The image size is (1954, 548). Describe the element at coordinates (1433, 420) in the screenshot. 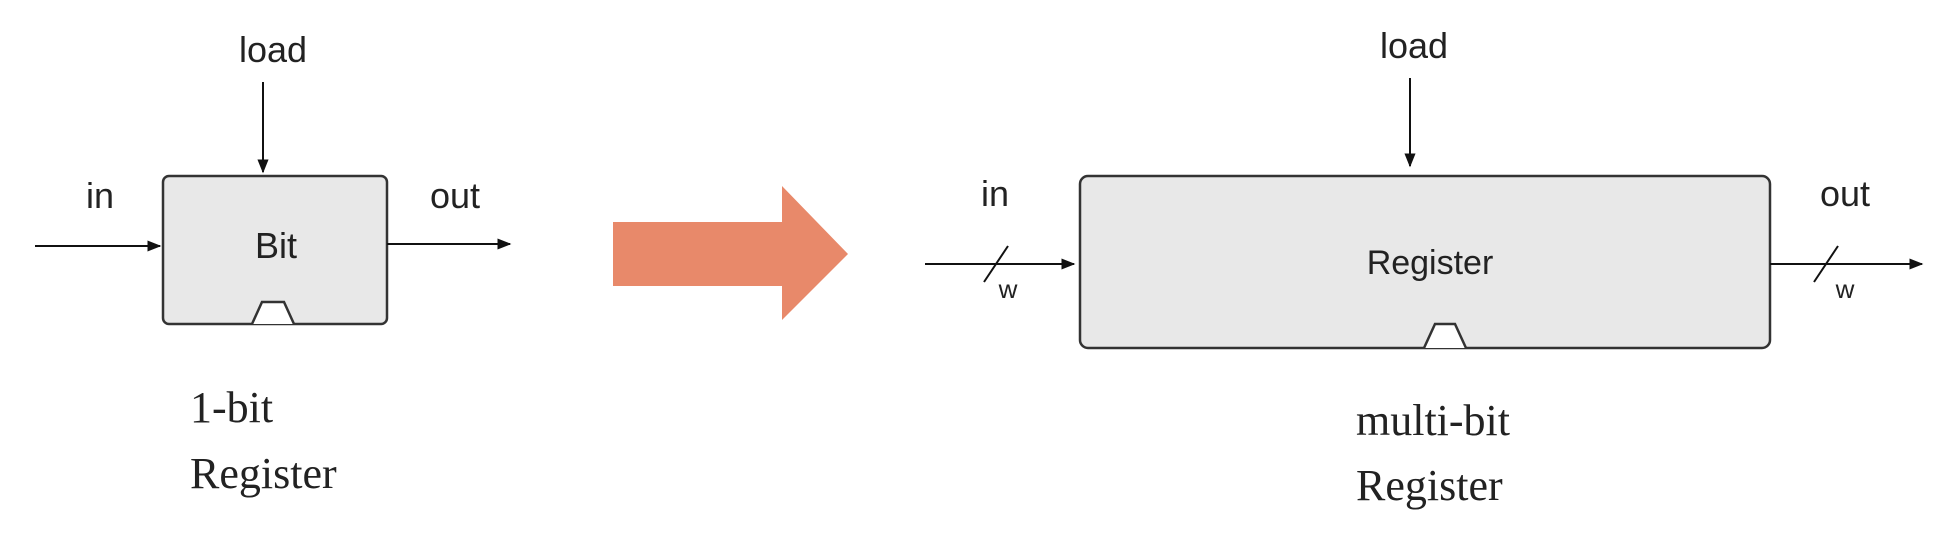

I see `register-caption-line1: multi-bit` at that location.